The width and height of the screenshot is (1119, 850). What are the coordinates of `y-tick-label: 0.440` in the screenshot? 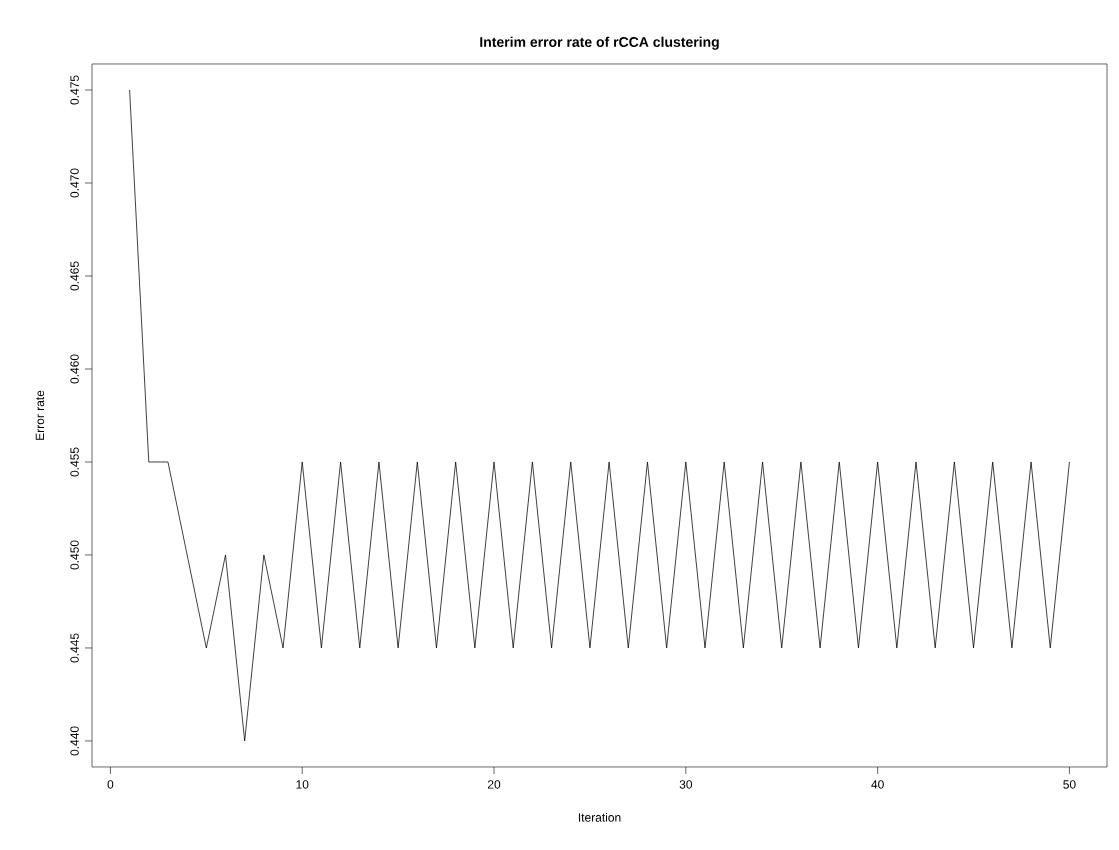 It's located at (74, 741).